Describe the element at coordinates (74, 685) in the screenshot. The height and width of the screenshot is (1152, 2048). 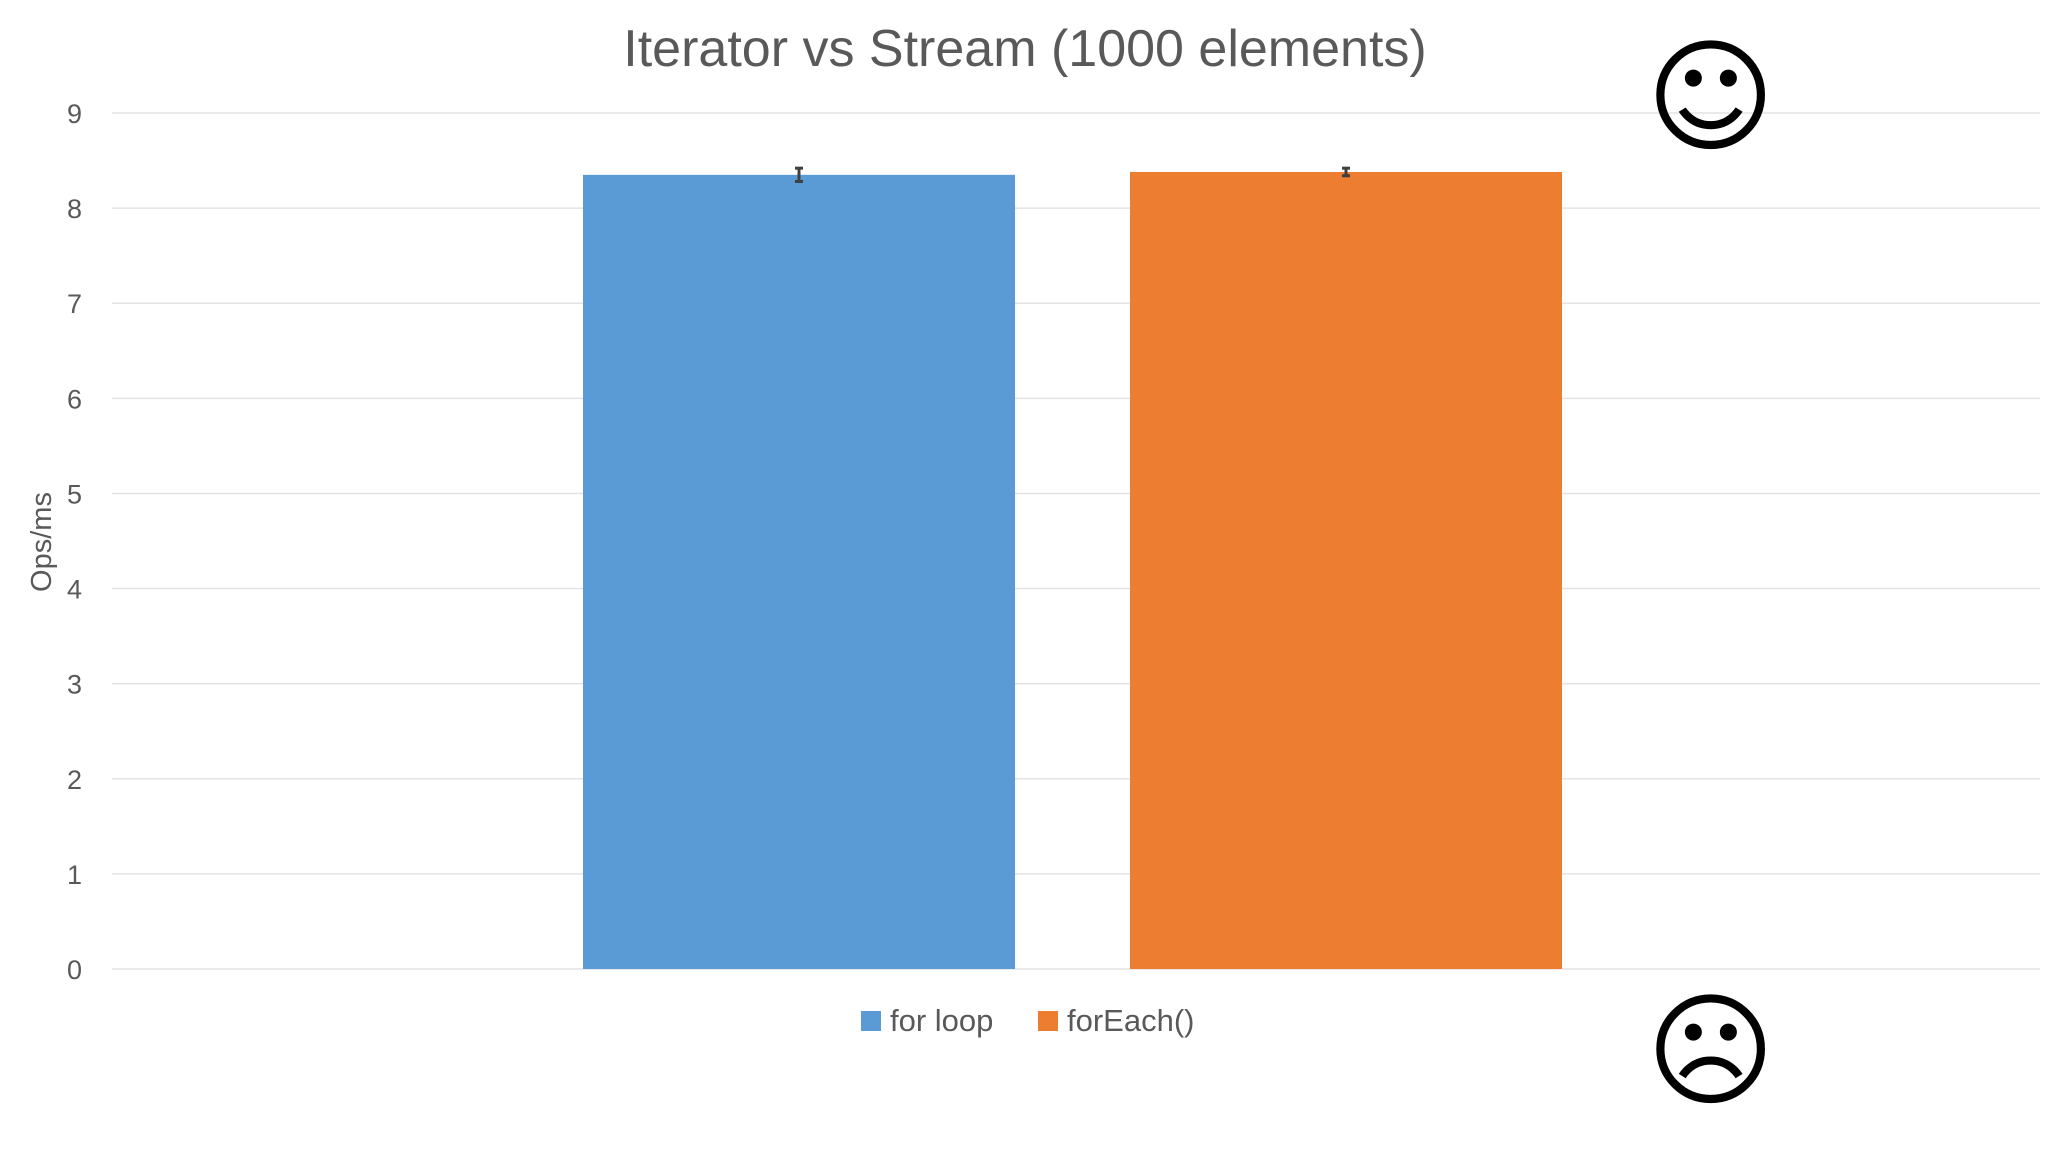
I see `y-tick-label: 3` at that location.